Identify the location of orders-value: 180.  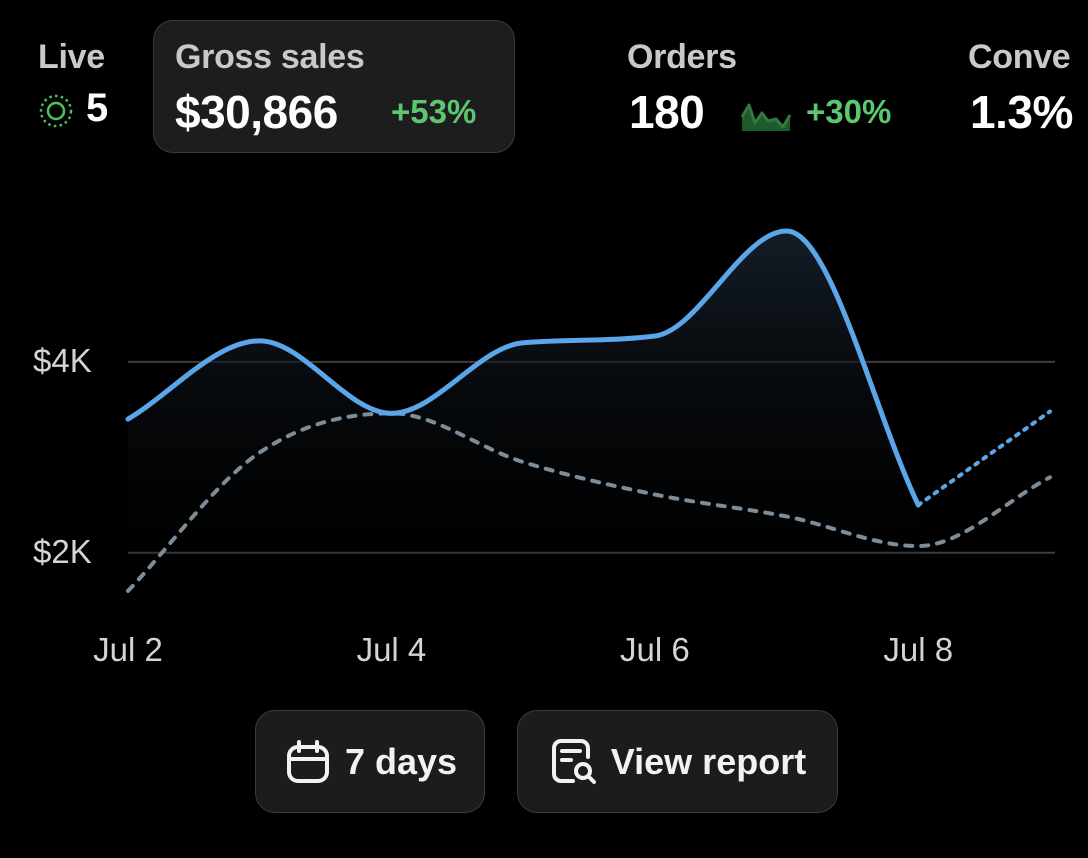
(667, 112).